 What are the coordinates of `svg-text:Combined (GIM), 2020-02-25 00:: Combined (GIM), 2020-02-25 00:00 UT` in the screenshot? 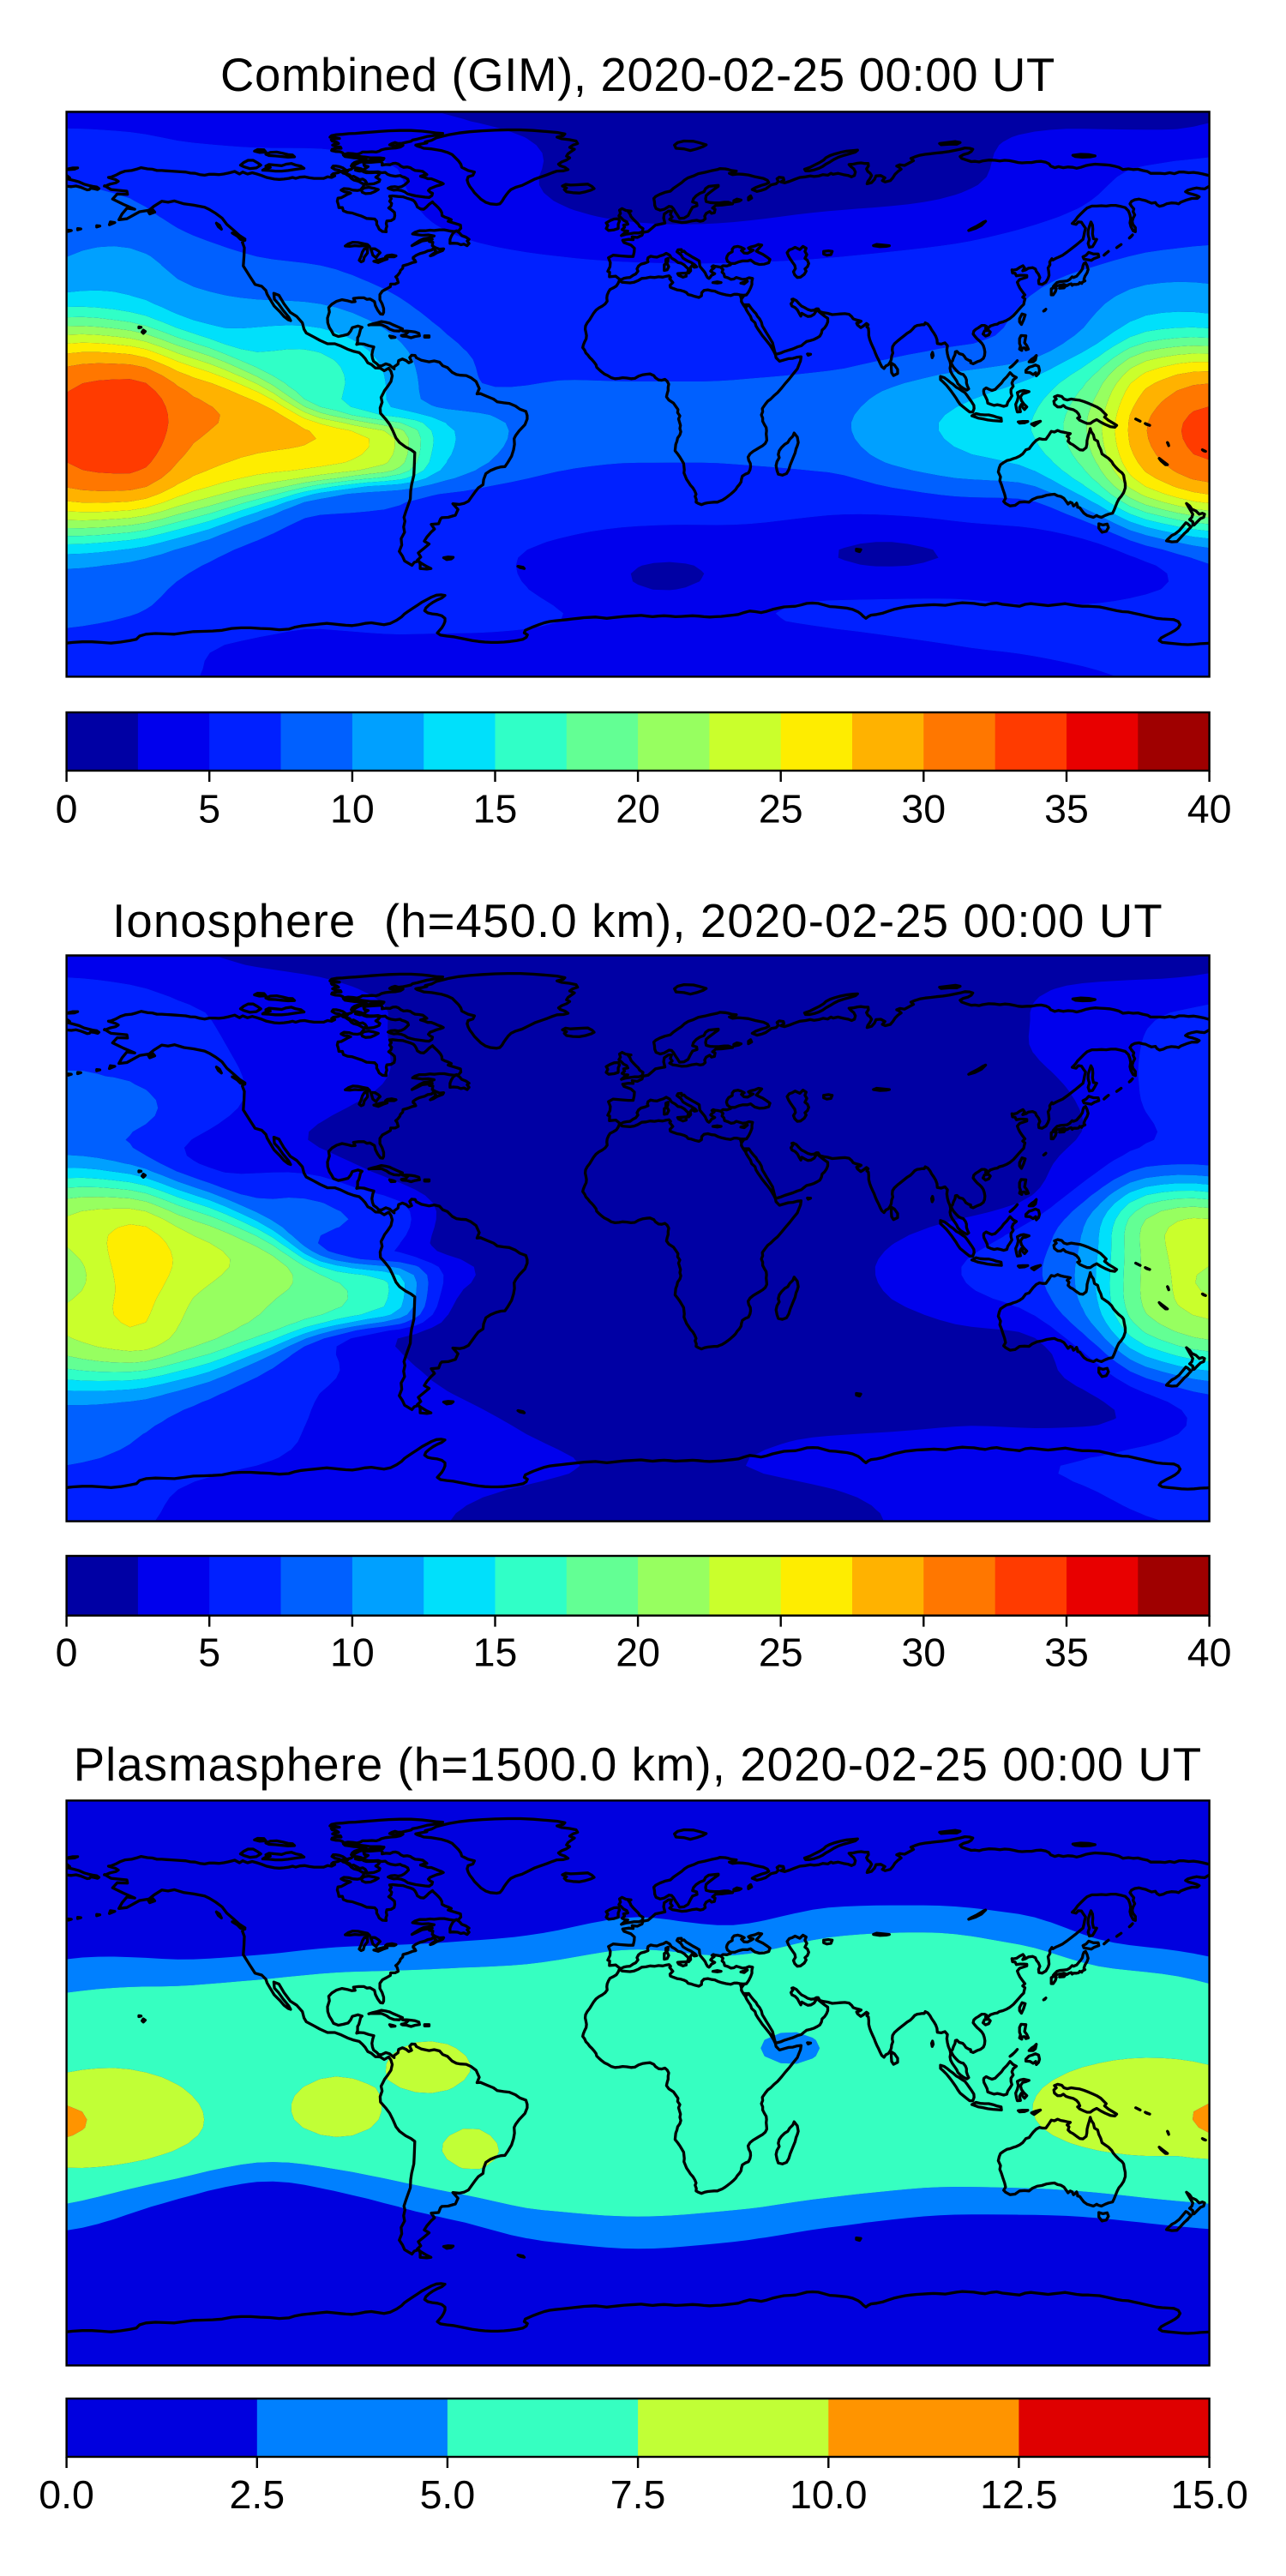 It's located at (637, 75).